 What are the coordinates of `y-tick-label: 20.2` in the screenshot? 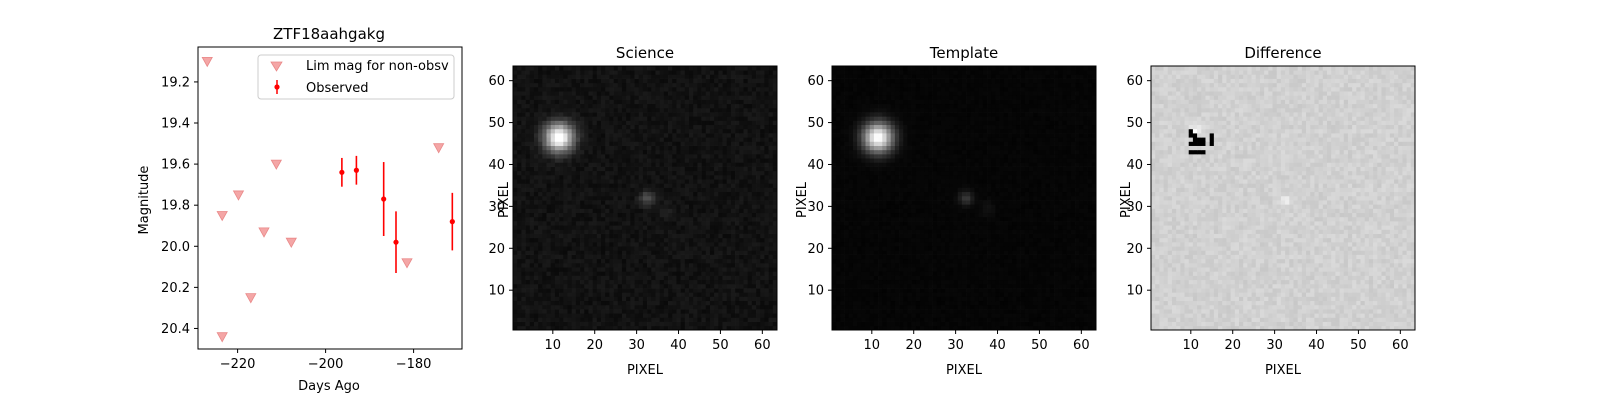 It's located at (175, 288).